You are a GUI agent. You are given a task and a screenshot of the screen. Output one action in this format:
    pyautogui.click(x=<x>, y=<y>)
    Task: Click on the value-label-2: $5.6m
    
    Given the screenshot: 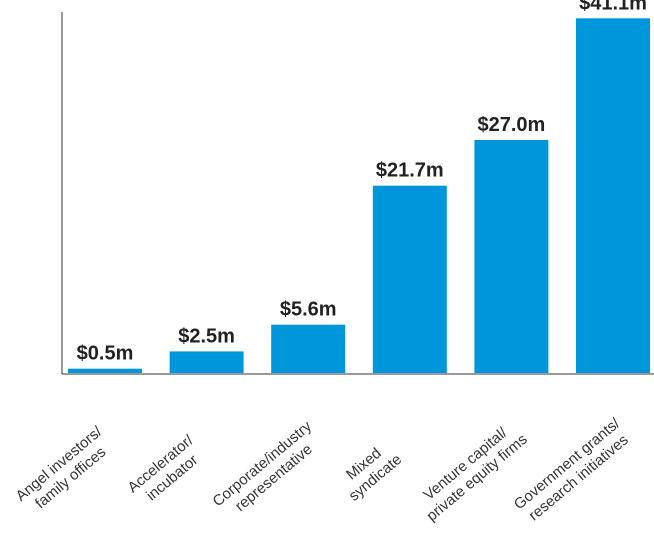 What is the action you would take?
    pyautogui.click(x=308, y=310)
    